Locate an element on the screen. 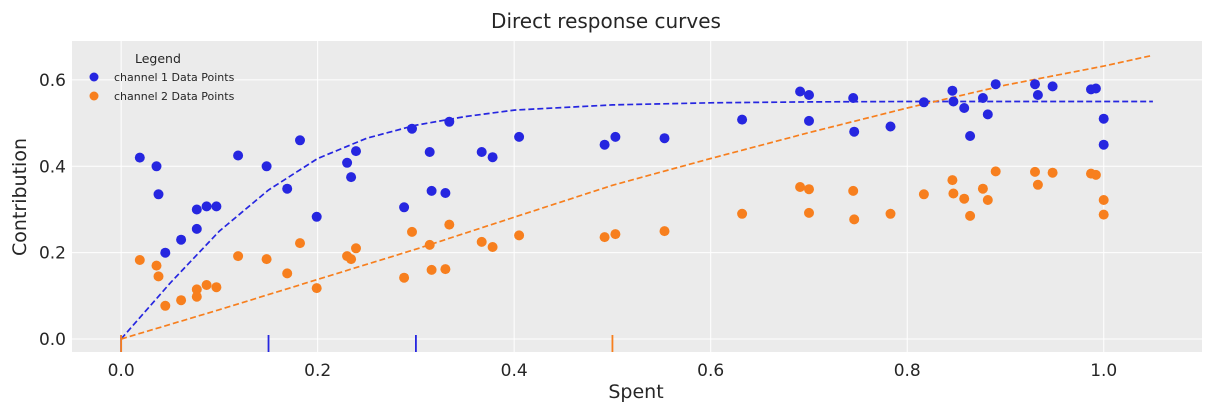 Image resolution: width=1211 pixels, height=411 pixels. legend-label-channel-1: channel 1 Data Points is located at coordinates (174, 77).